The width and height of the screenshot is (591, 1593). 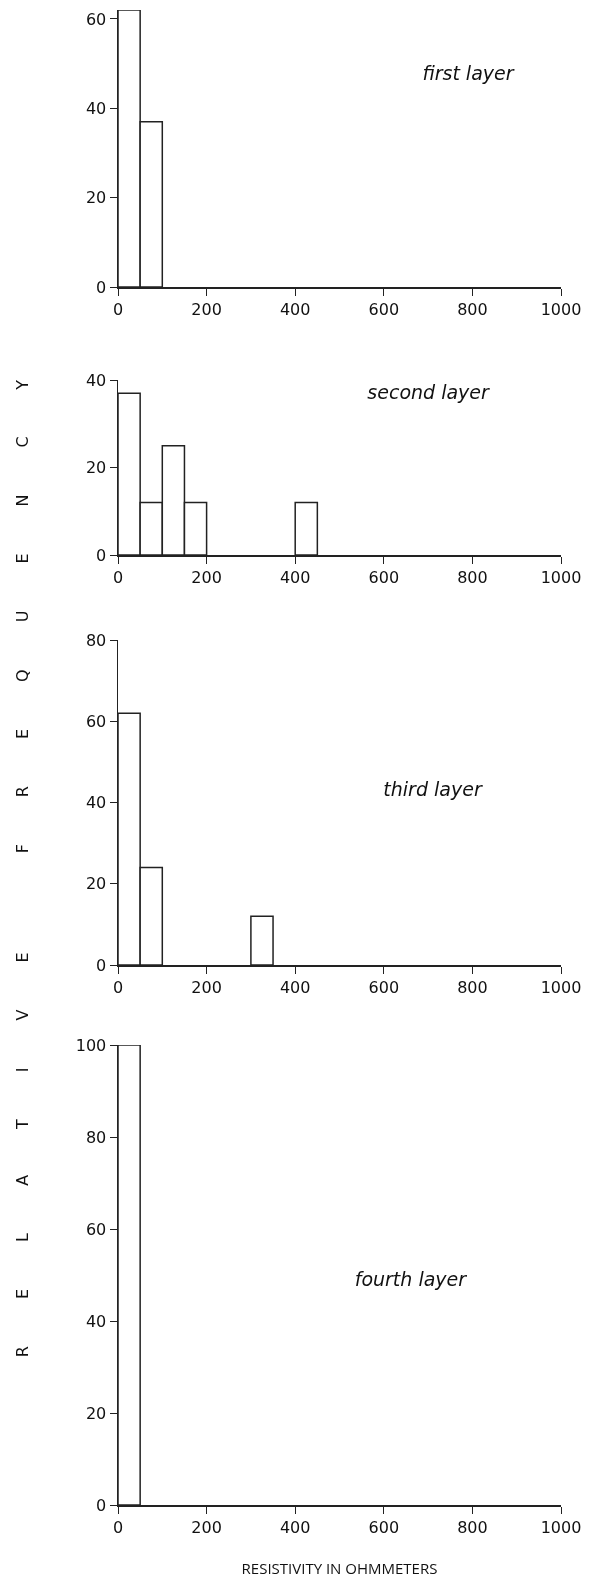 What do you see at coordinates (433, 789) in the screenshot?
I see `text: third layer` at bounding box center [433, 789].